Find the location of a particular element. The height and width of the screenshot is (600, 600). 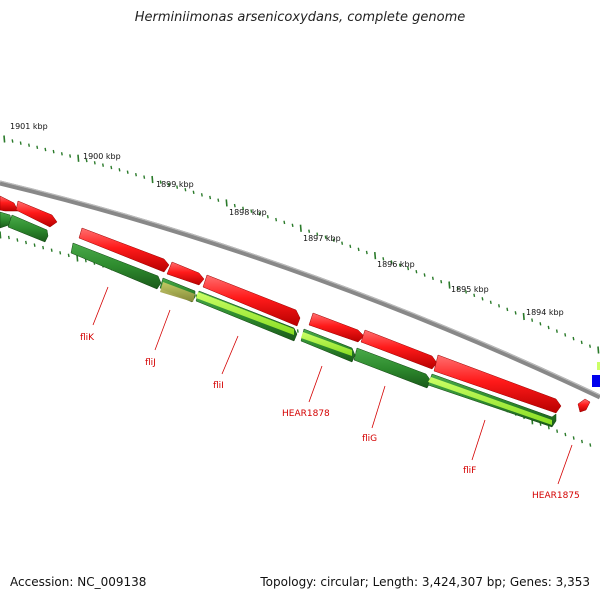

gene-label: fliG is located at coordinates (369, 439).